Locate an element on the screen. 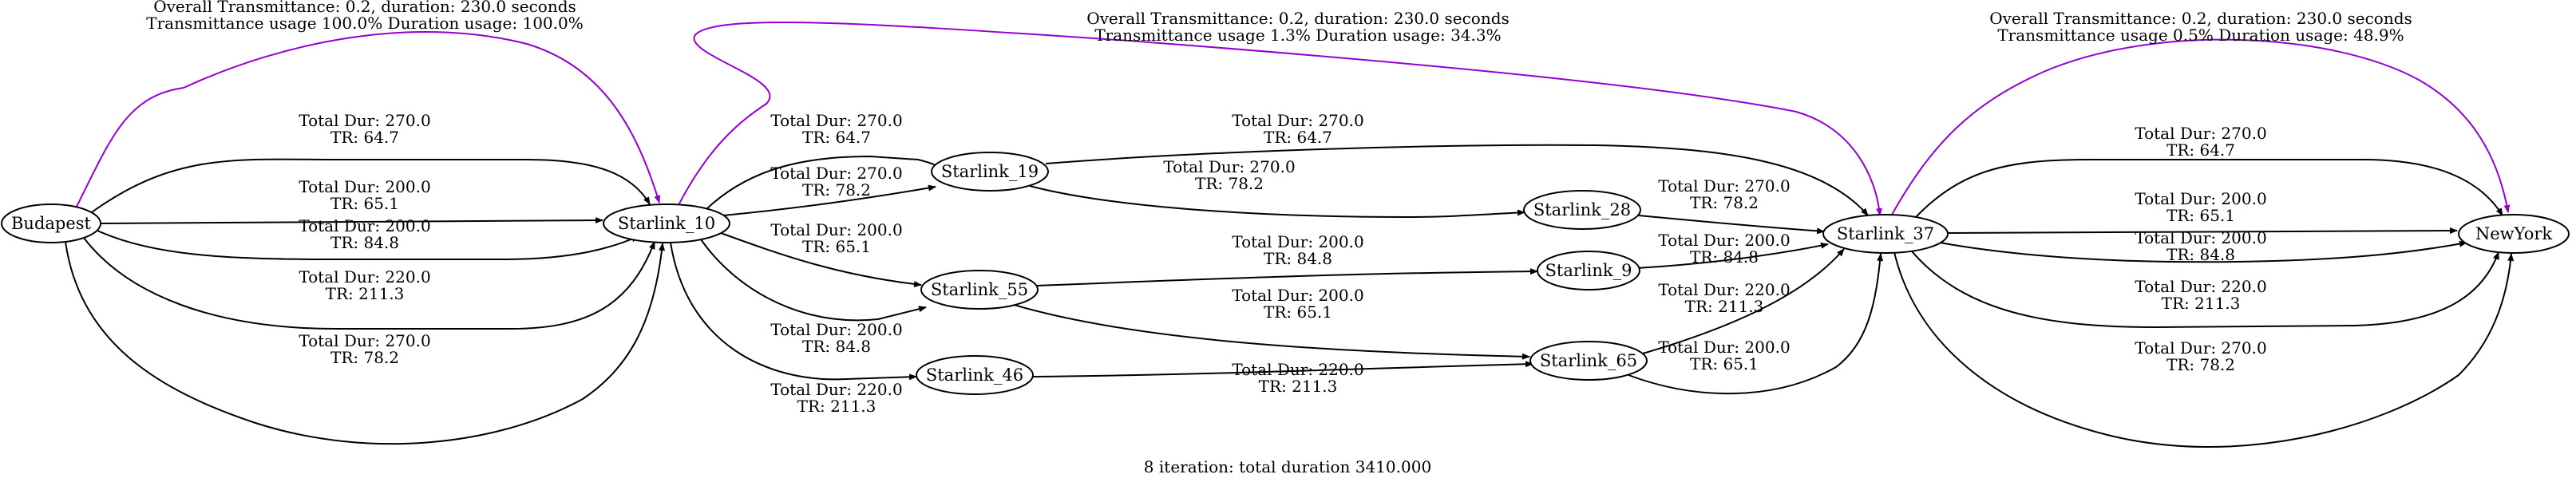 The image size is (2576, 486). edge-label-s19-28-78: Total Dur: 270.0 TR: 78.2 is located at coordinates (1229, 175).